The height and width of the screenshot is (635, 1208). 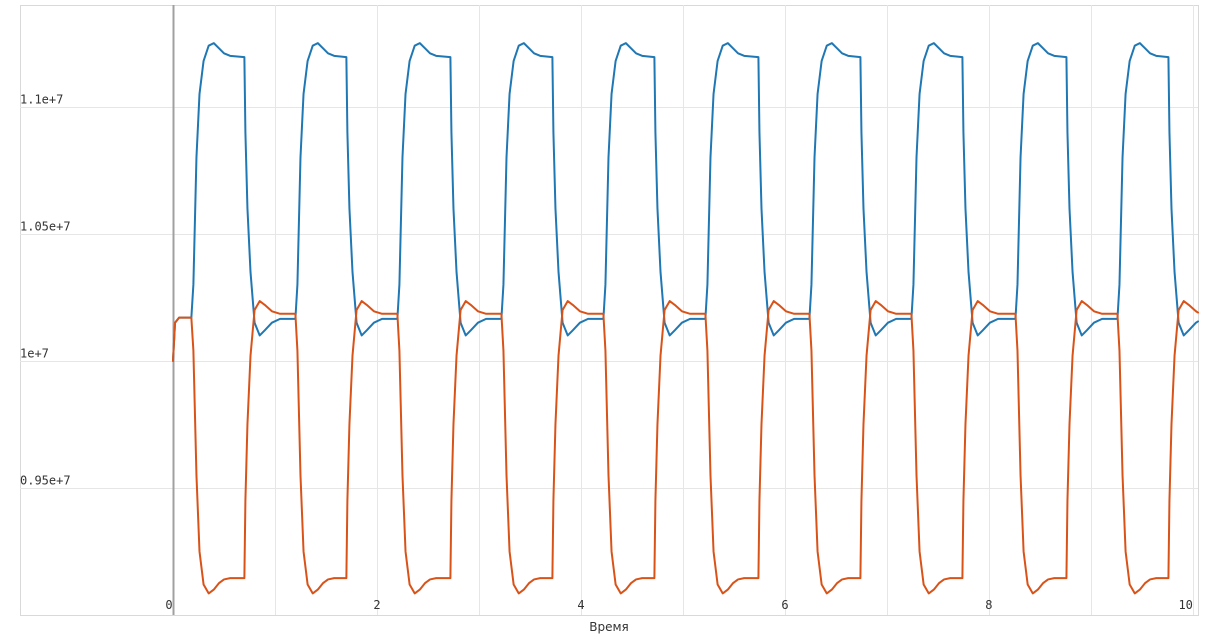 I want to click on y-tick-labels: 0.95e+7 1e+7 1.05e+7 1.1e+7, so click(x=45, y=290).